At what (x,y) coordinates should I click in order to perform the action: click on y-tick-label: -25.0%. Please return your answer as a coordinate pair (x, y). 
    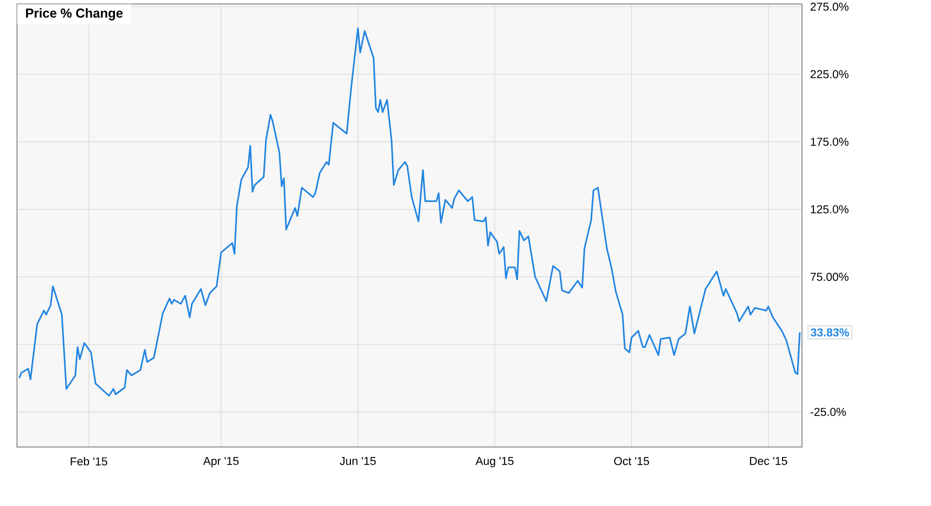
    Looking at the image, I should click on (828, 412).